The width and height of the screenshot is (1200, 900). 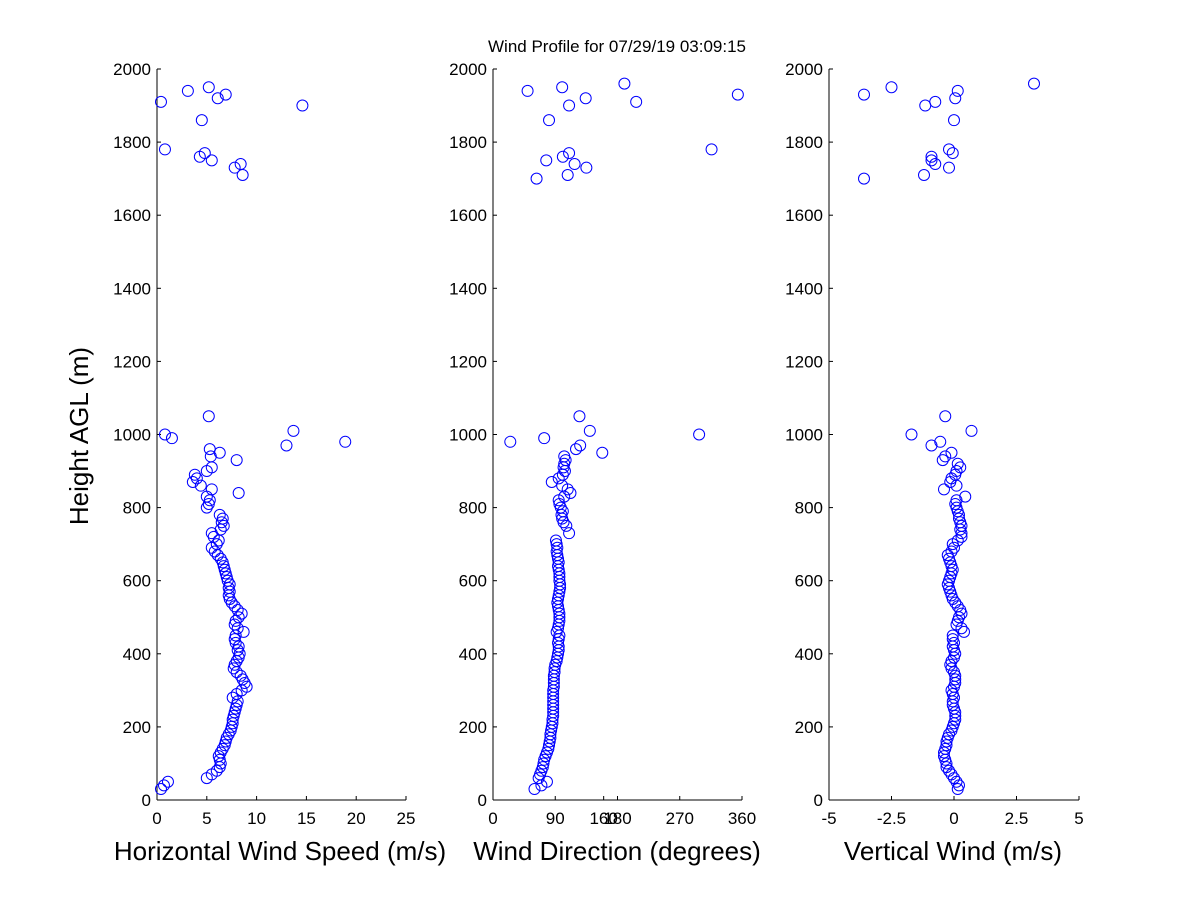 I want to click on figure-title: Wind Profile for 07/29/19 03:09:15, so click(x=617, y=46).